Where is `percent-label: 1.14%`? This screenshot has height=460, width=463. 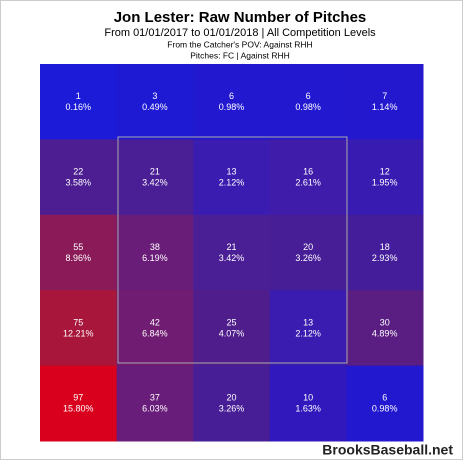
percent-label: 1.14% is located at coordinates (385, 107).